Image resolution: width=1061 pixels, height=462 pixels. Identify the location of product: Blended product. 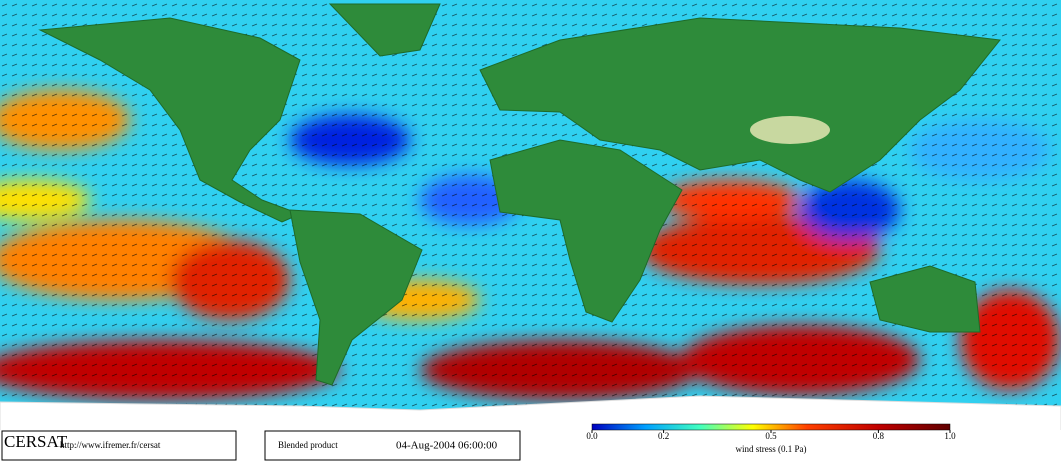
(308, 445).